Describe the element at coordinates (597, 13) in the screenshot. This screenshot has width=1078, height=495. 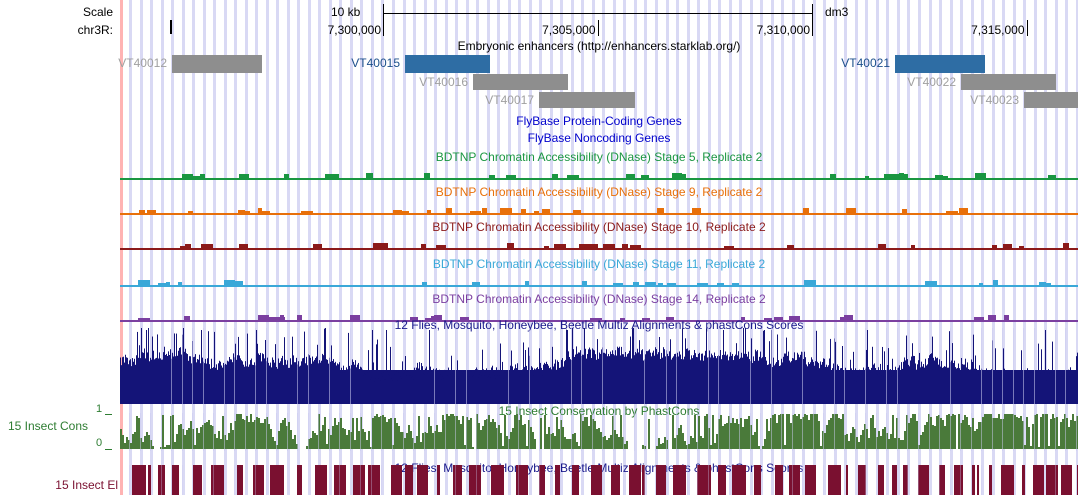
I see `scale-bar-line` at that location.